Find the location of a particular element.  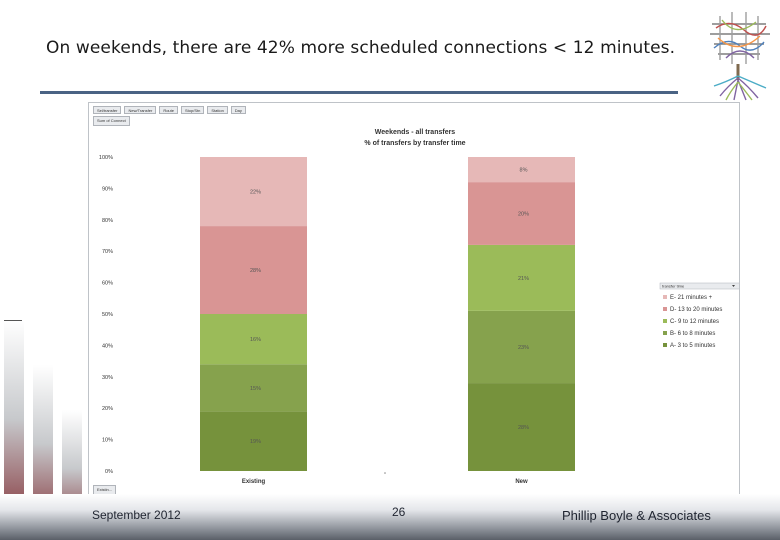

pivot-field-button: Station is located at coordinates (217, 110).